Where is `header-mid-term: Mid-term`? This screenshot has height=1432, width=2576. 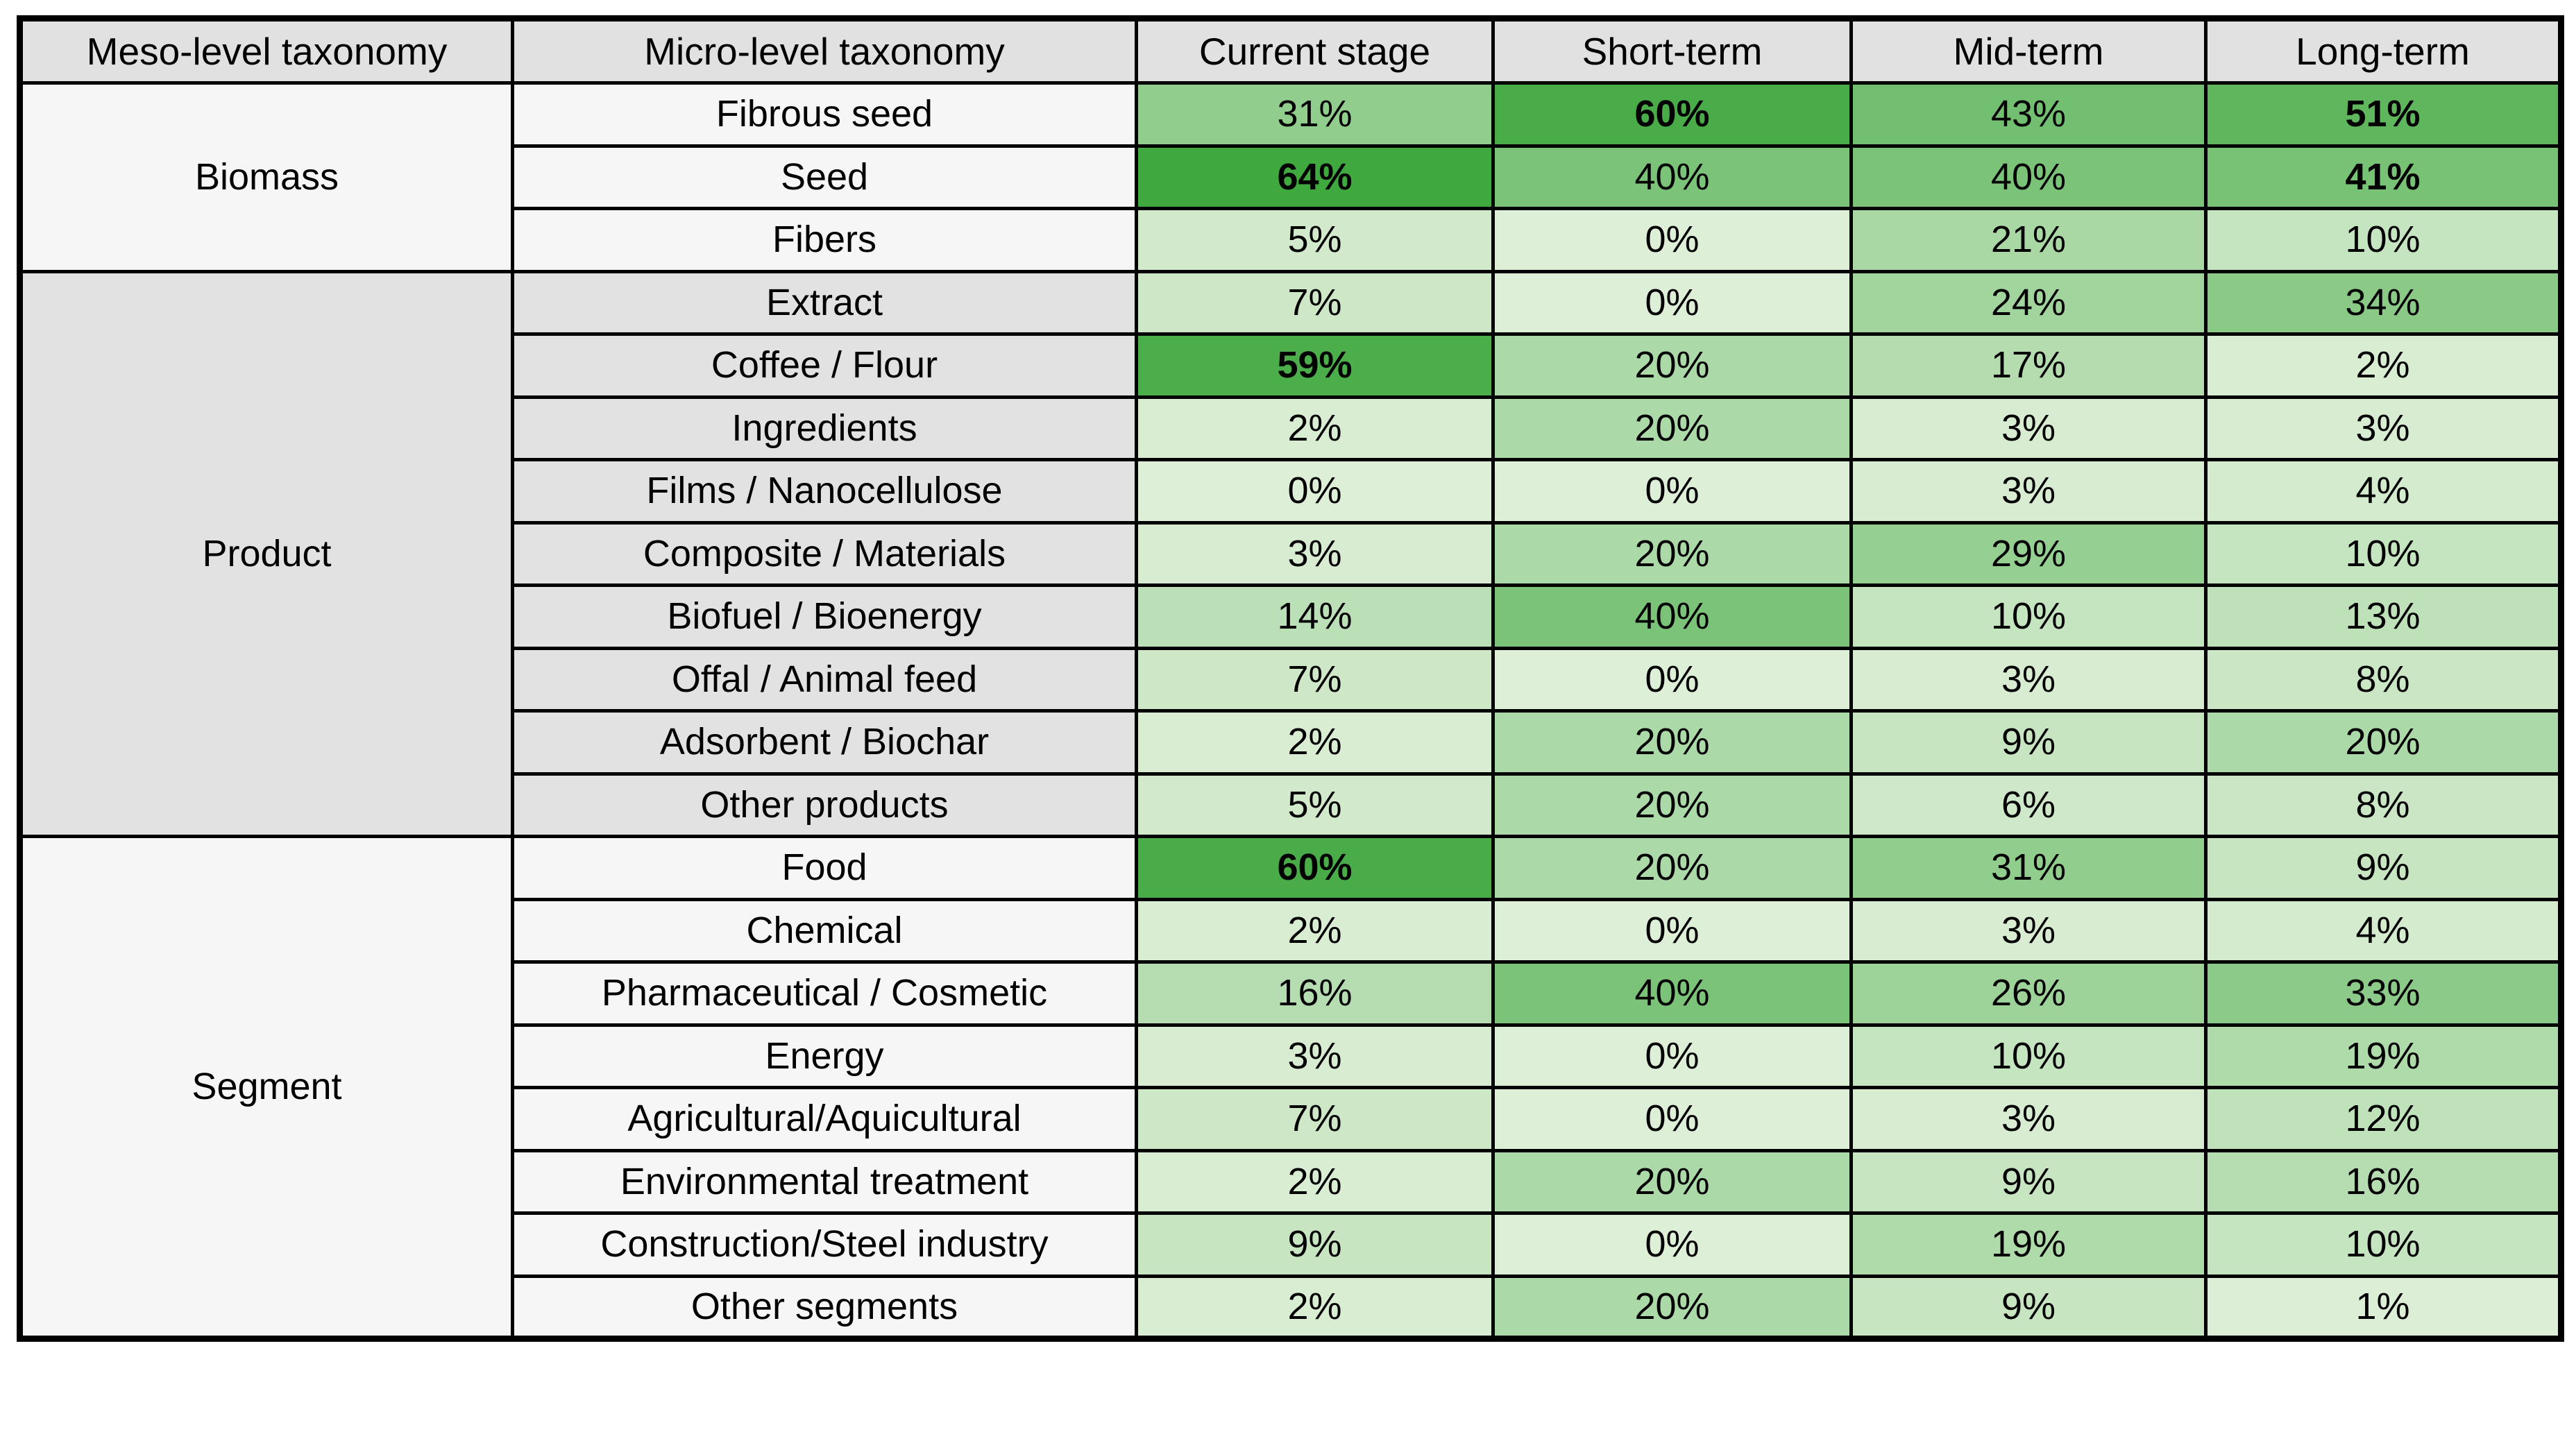 header-mid-term: Mid-term is located at coordinates (2029, 51).